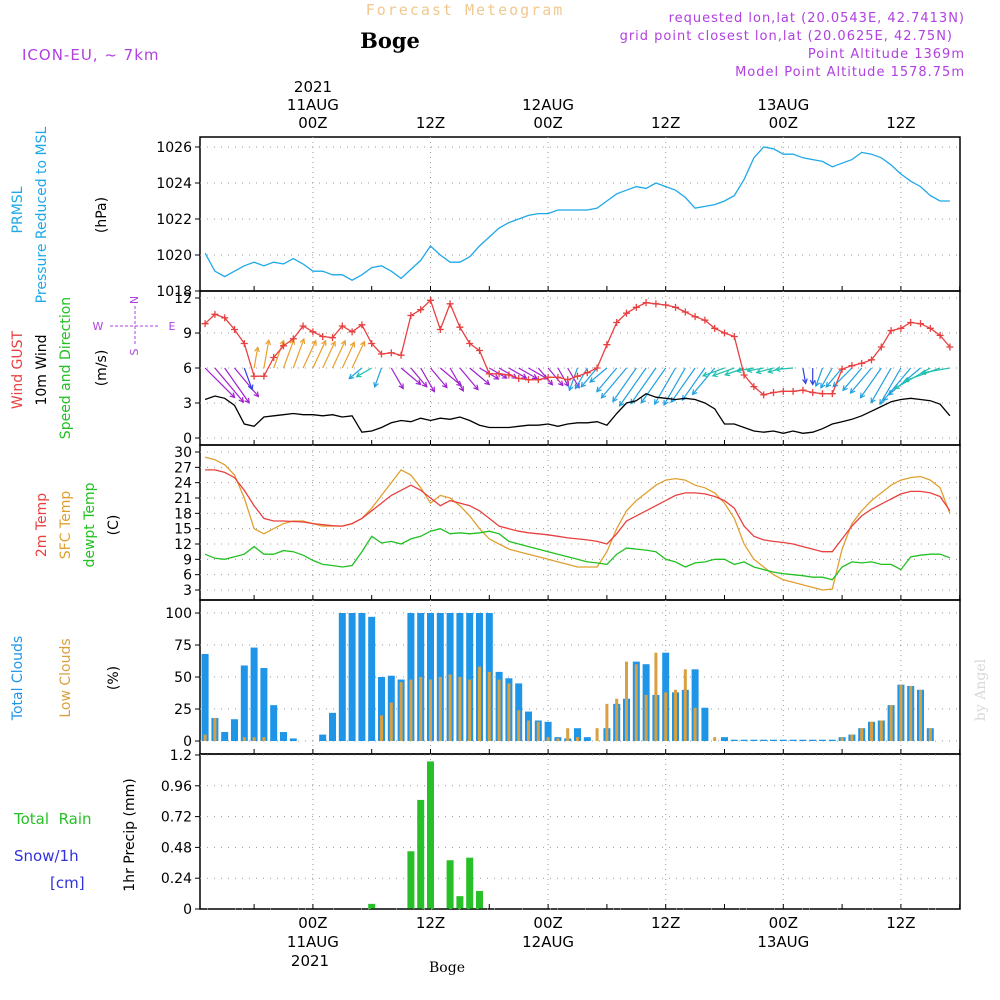 The width and height of the screenshot is (1000, 1000). Describe the element at coordinates (98, 326) in the screenshot. I see `compass-w: W` at that location.